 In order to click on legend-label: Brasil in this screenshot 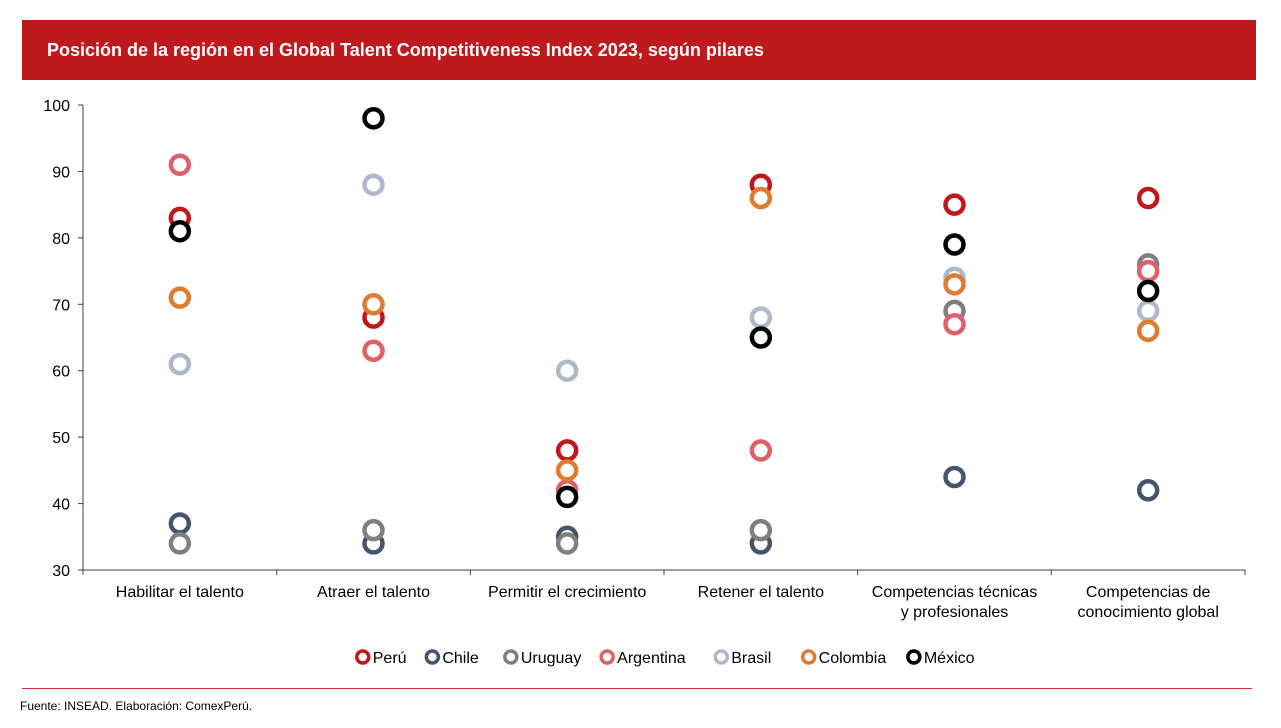, I will do `click(751, 658)`.